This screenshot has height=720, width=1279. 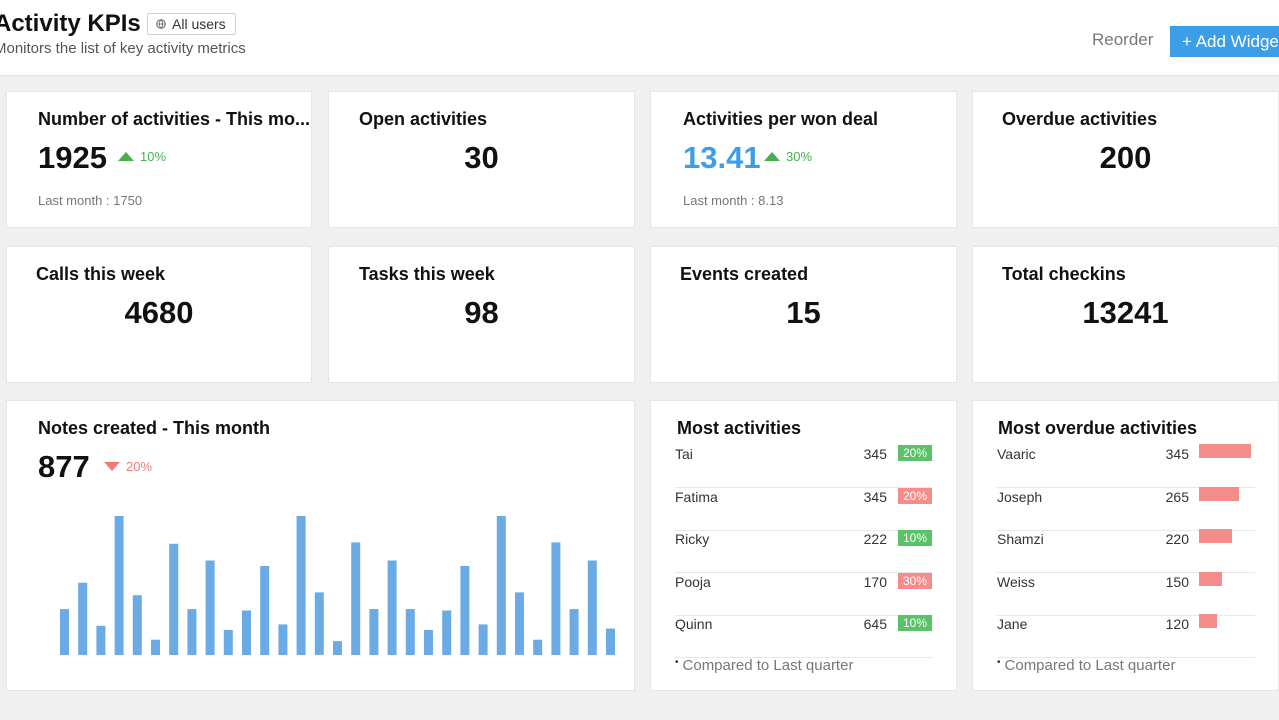 What do you see at coordinates (1224, 41) in the screenshot?
I see `add-widget-button: + Add Widget` at bounding box center [1224, 41].